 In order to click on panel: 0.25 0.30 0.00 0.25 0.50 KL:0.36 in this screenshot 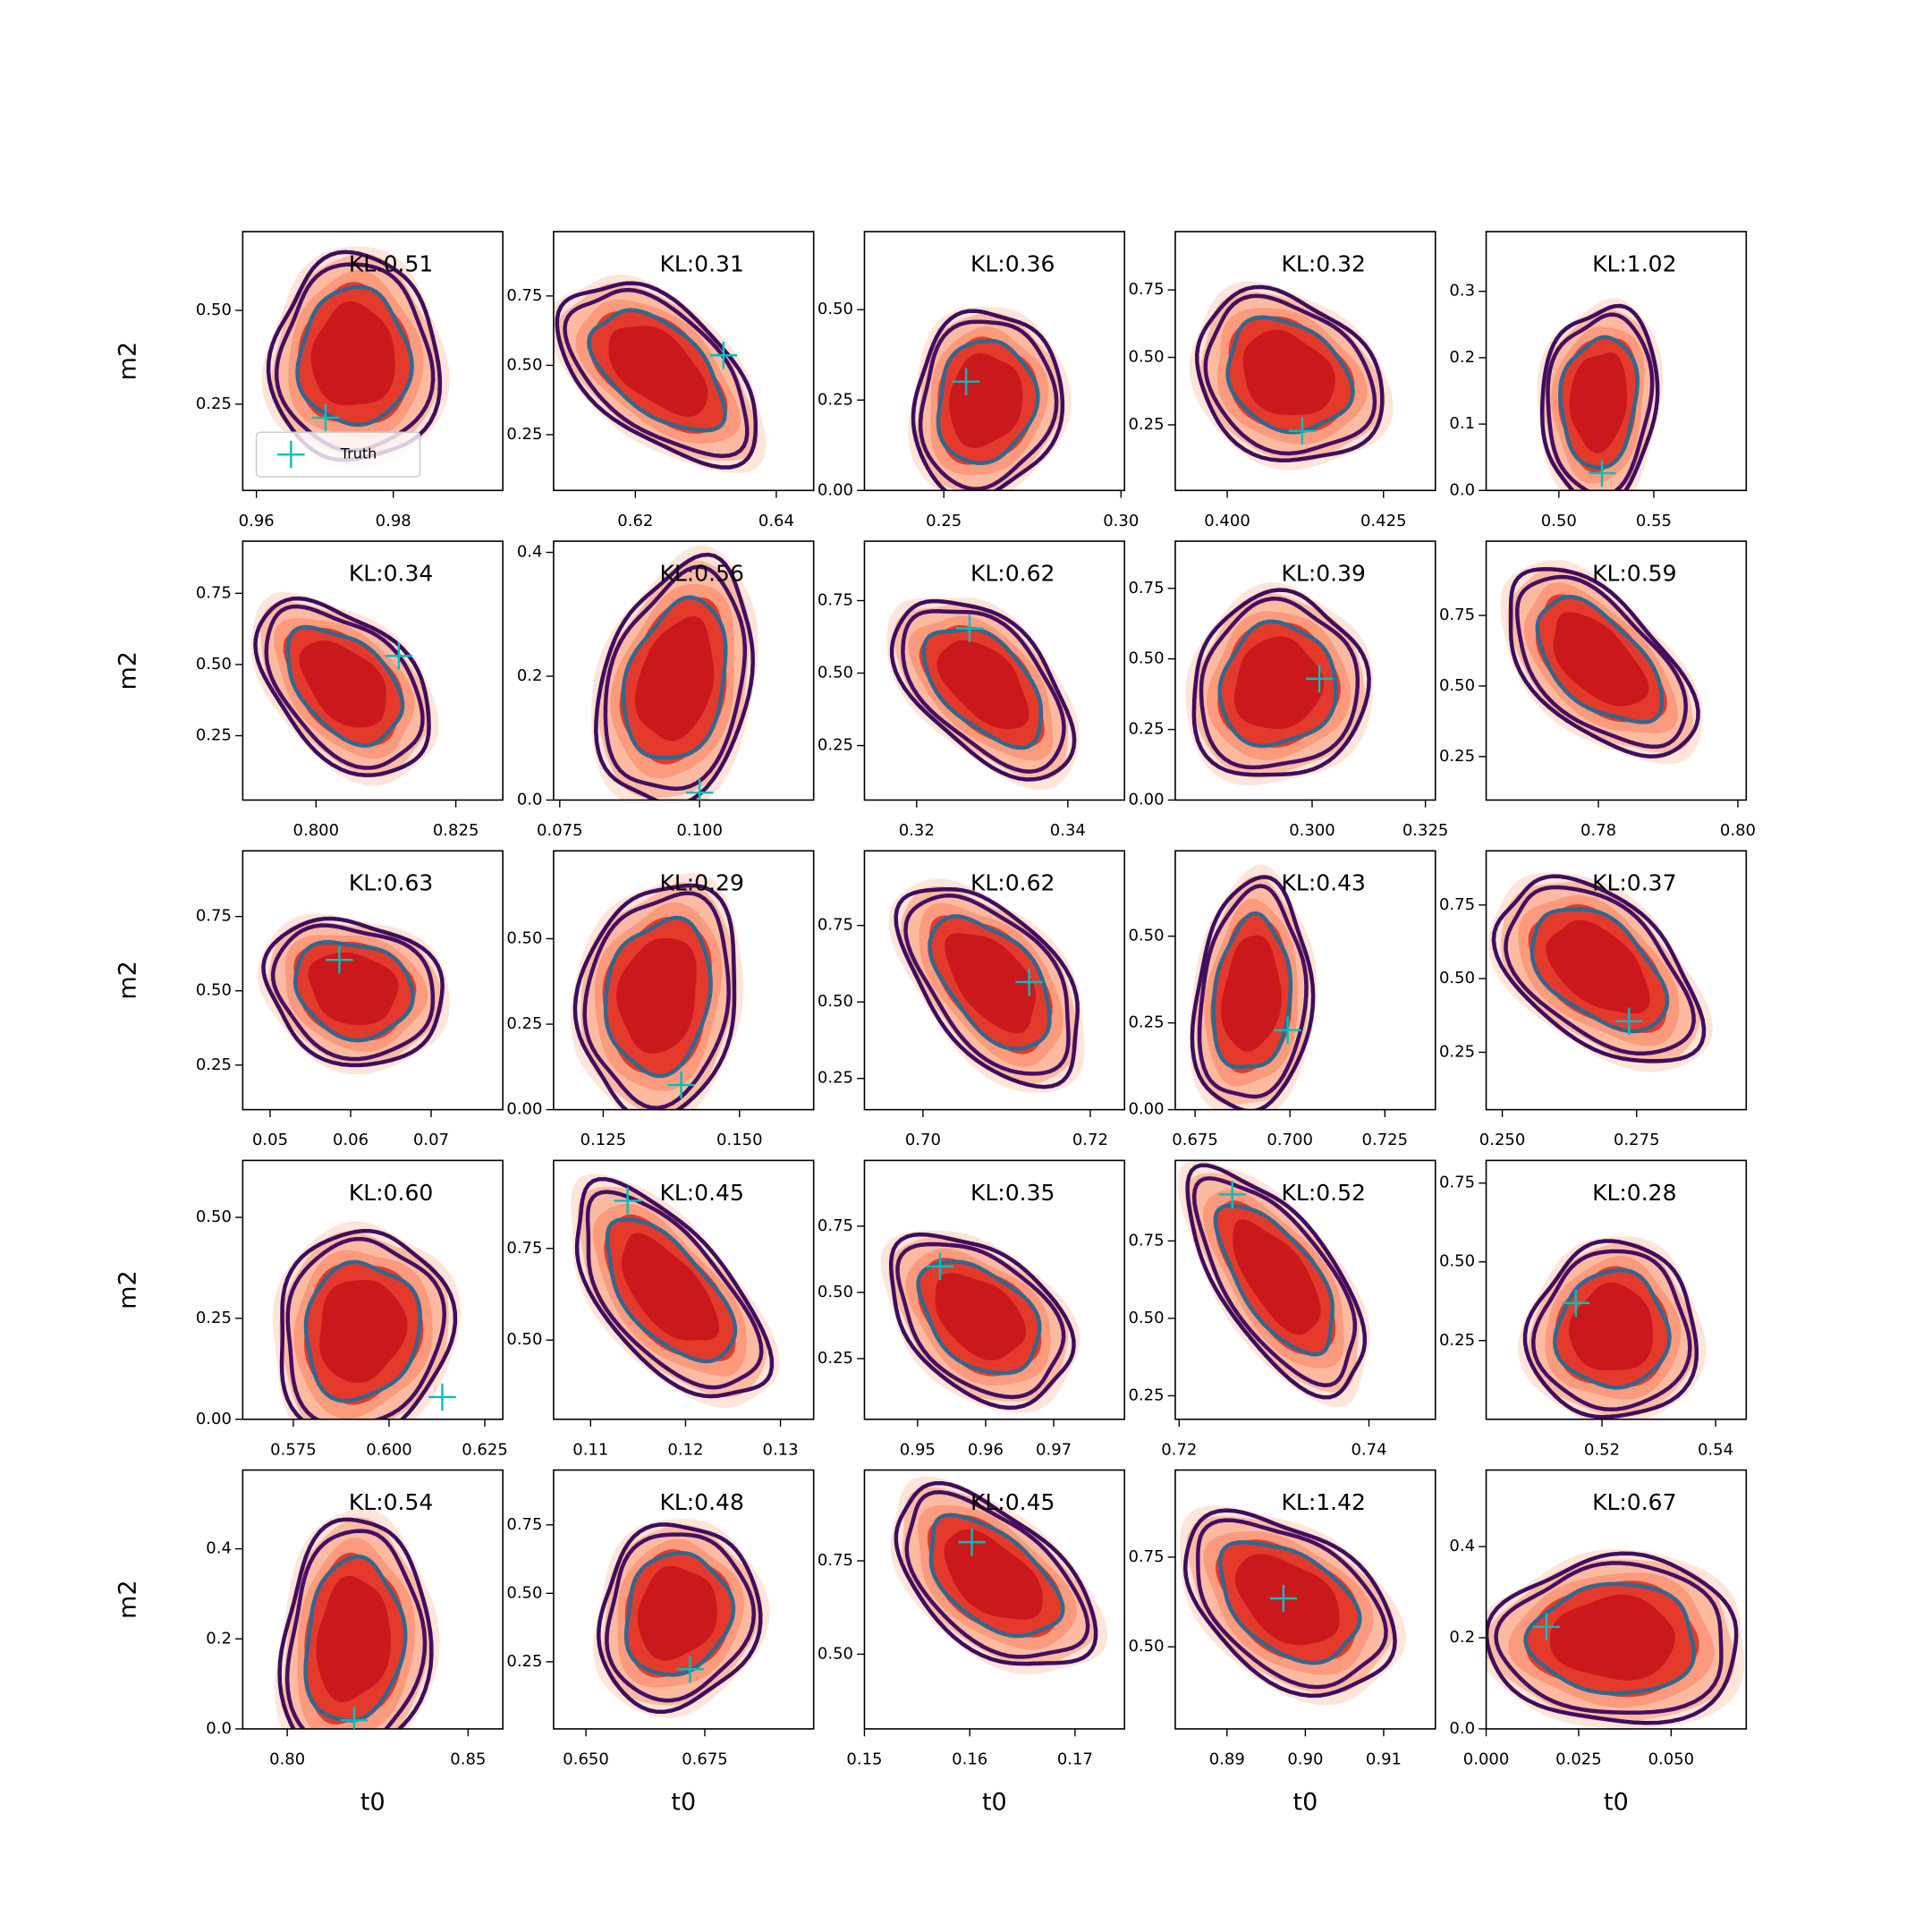, I will do `click(978, 380)`.